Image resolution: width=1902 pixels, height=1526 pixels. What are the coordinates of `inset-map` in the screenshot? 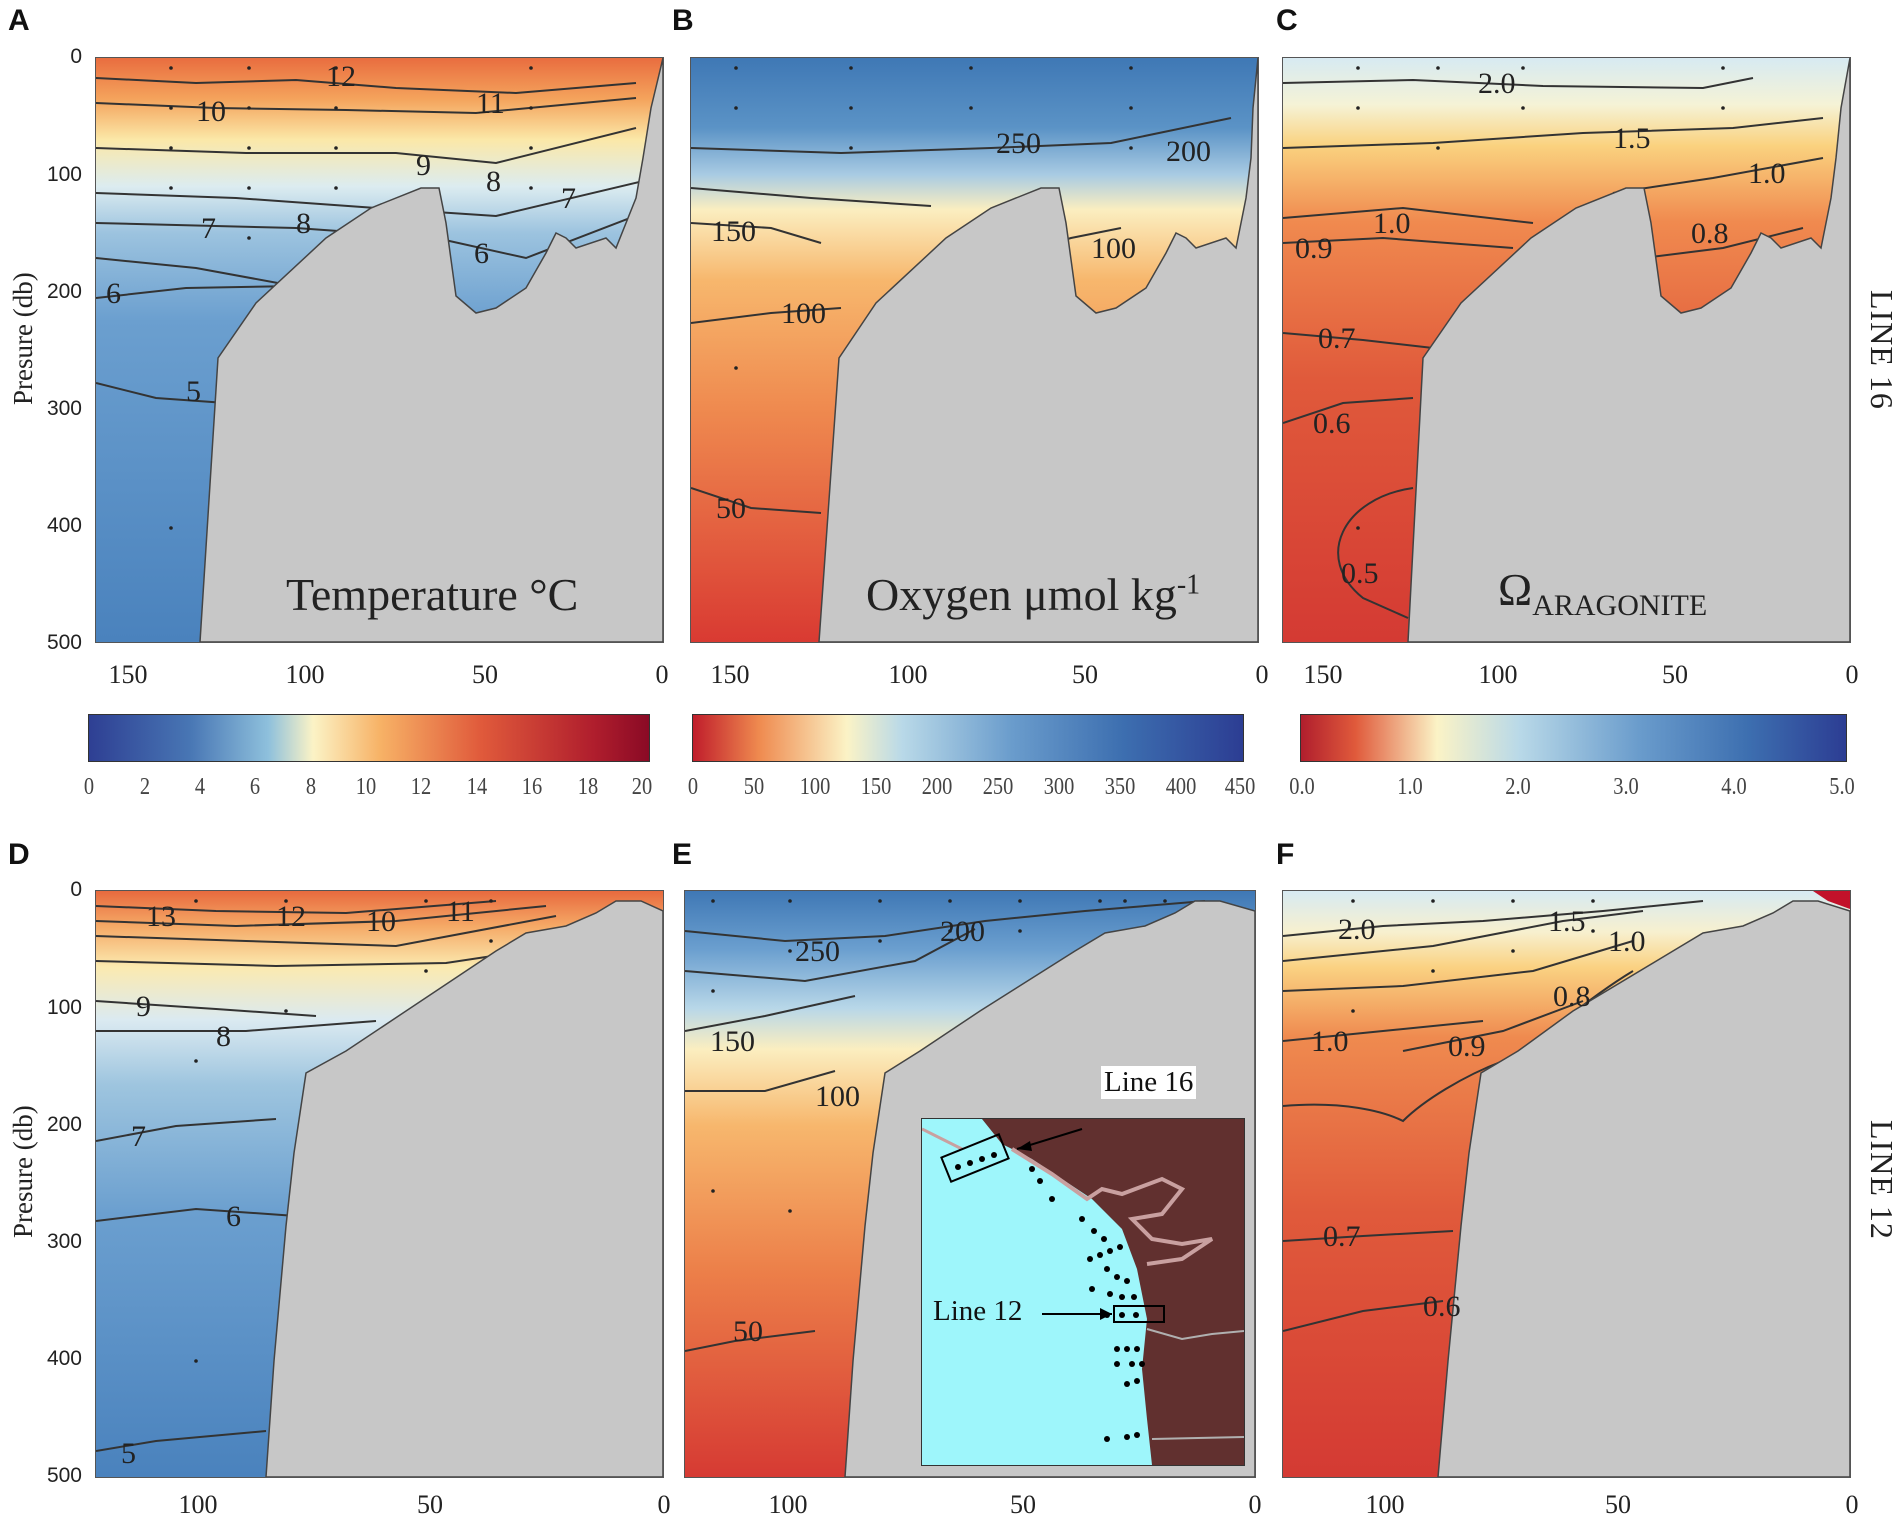 It's located at (1083, 1292).